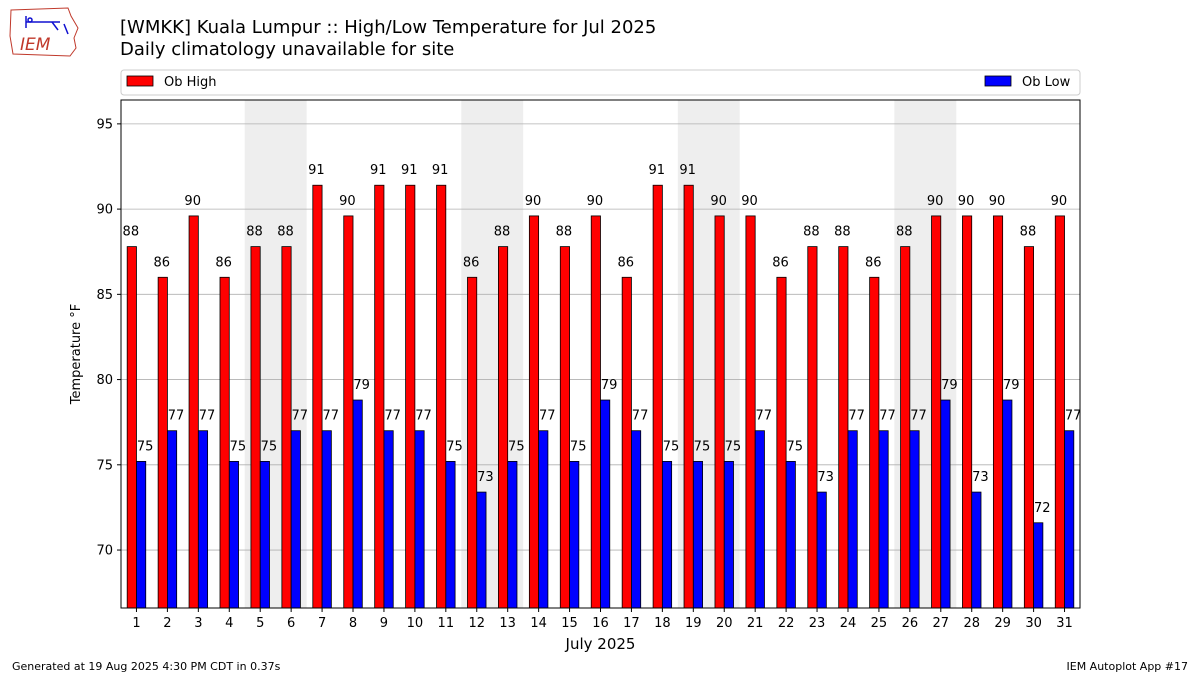 The width and height of the screenshot is (1200, 675). Describe the element at coordinates (198, 623) in the screenshot. I see `x-tick-label: 3` at that location.